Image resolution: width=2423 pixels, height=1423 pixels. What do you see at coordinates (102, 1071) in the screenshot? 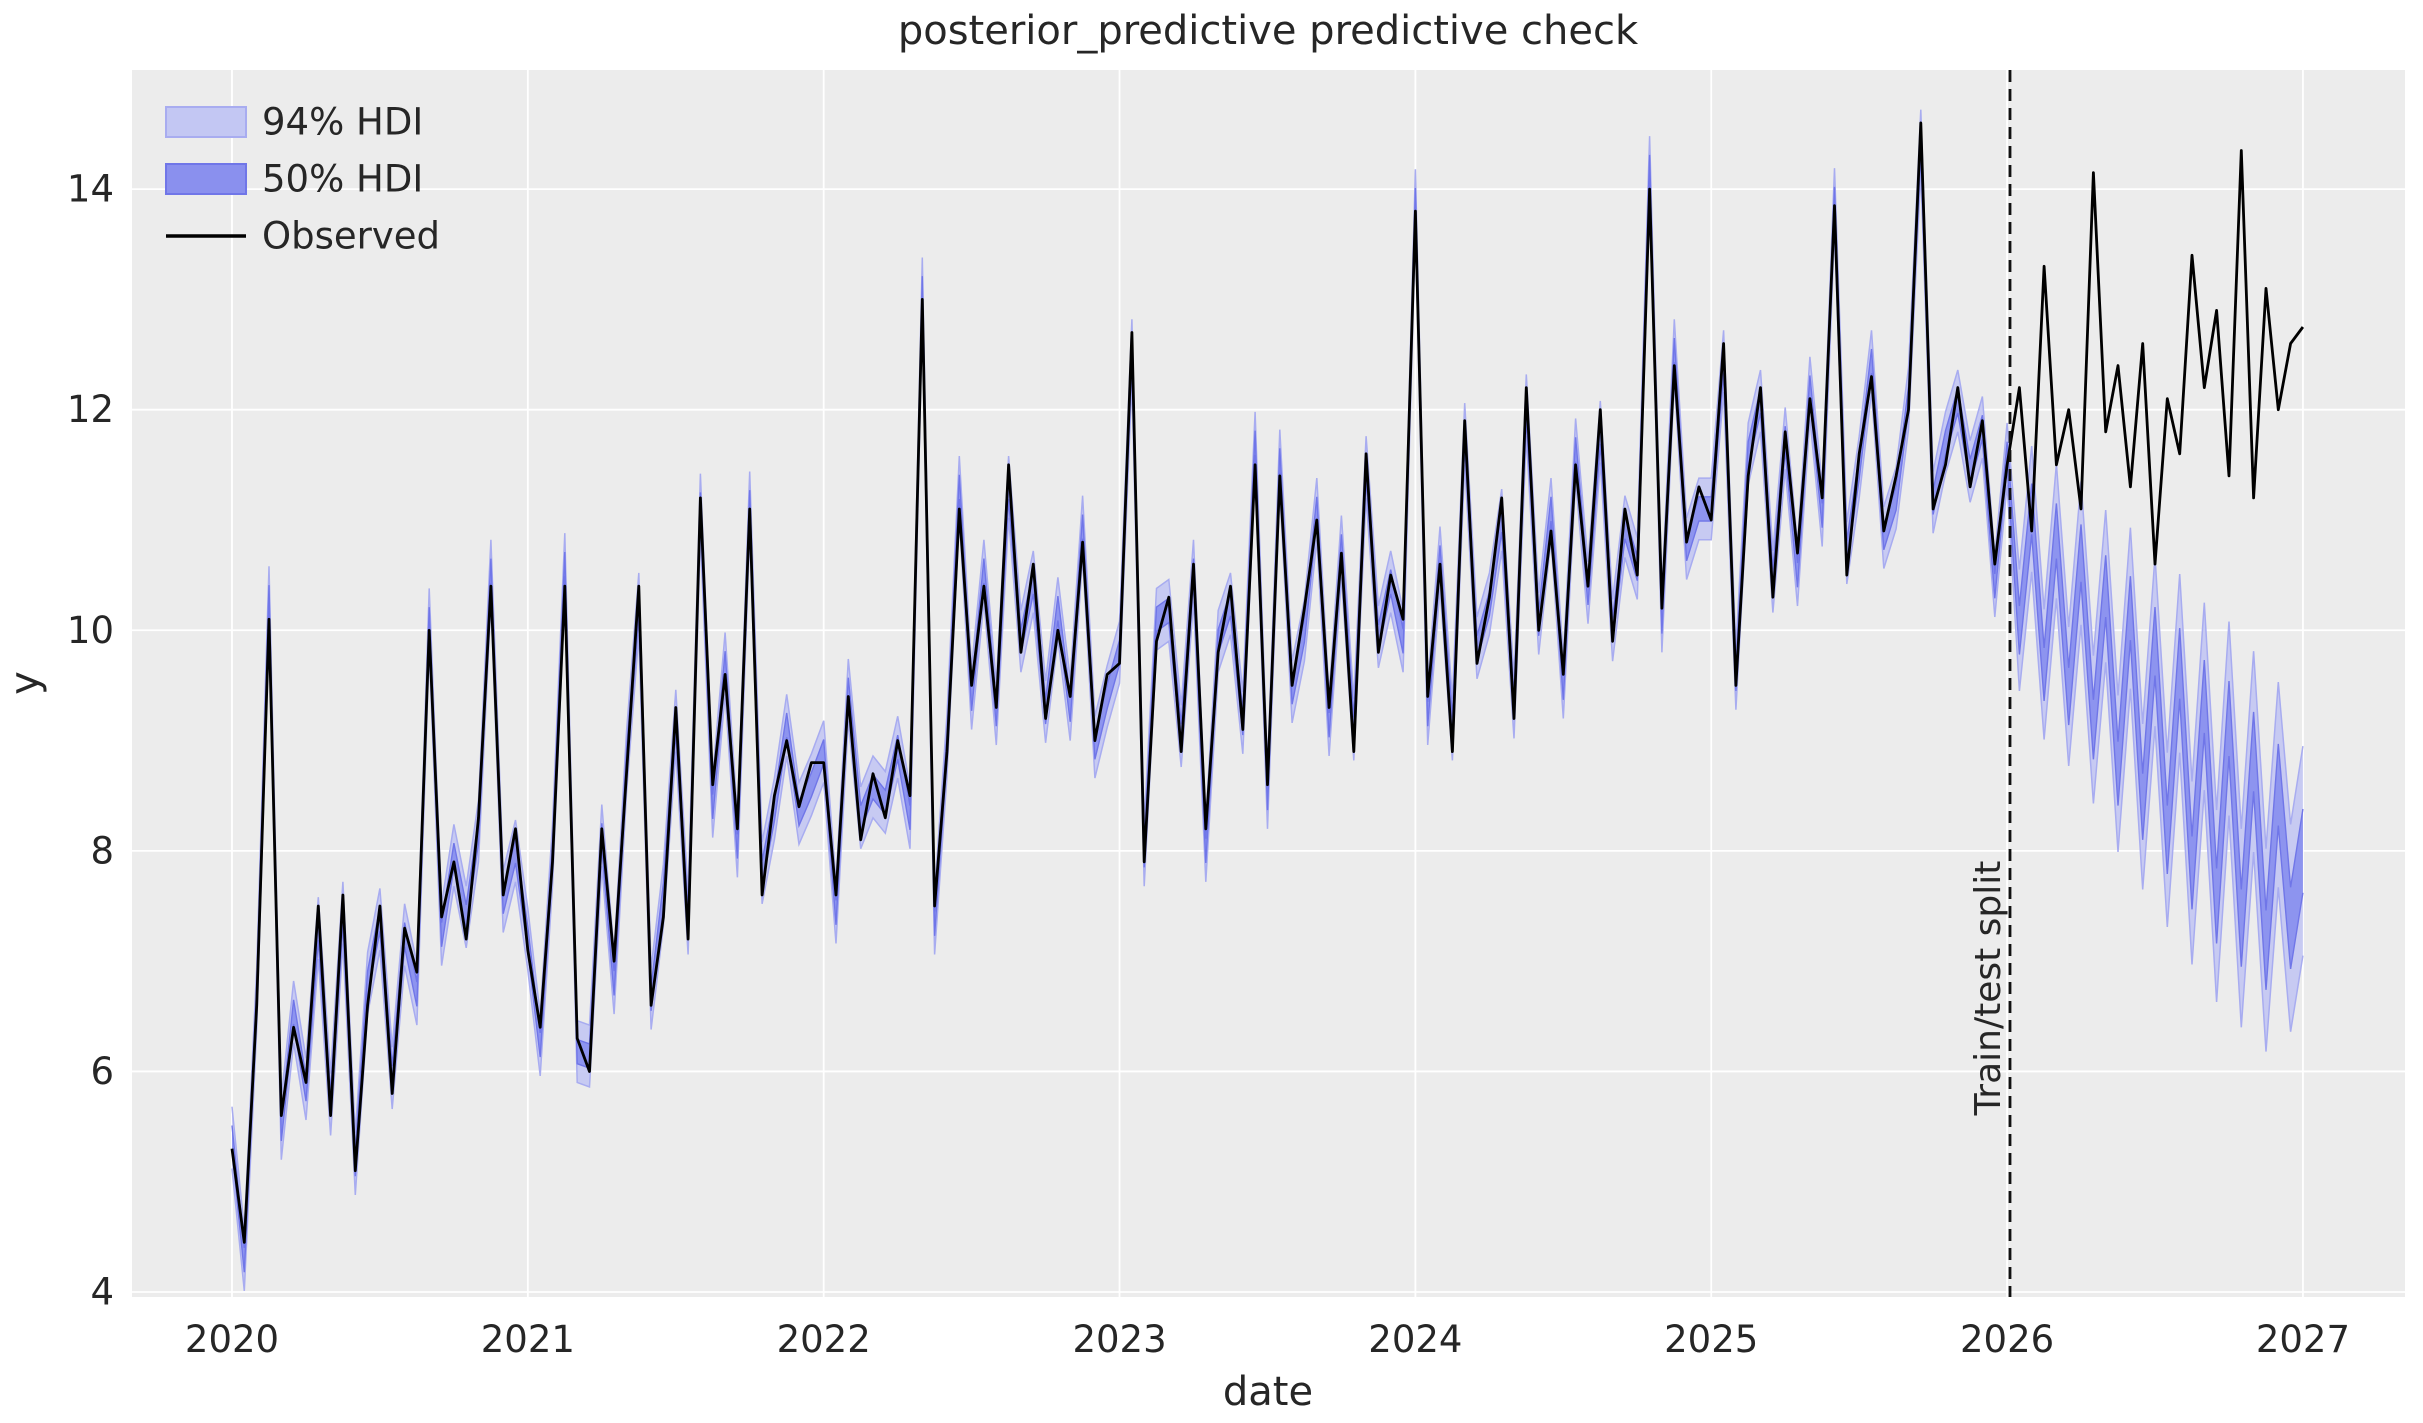
I see `y-tick-label-6: 6` at bounding box center [102, 1071].